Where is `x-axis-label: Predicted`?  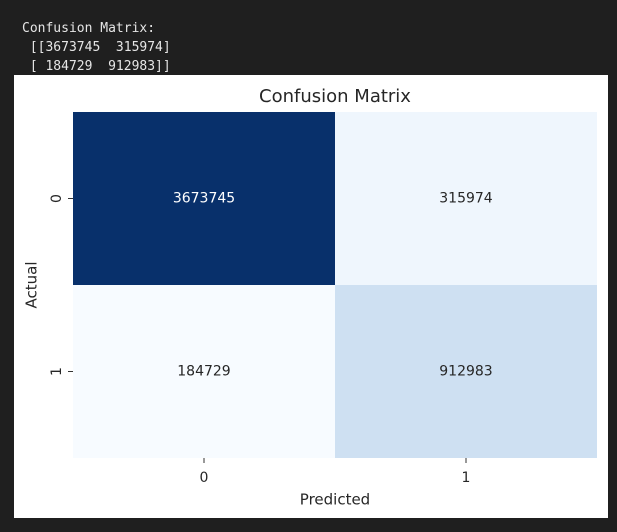
x-axis-label: Predicted is located at coordinates (335, 500).